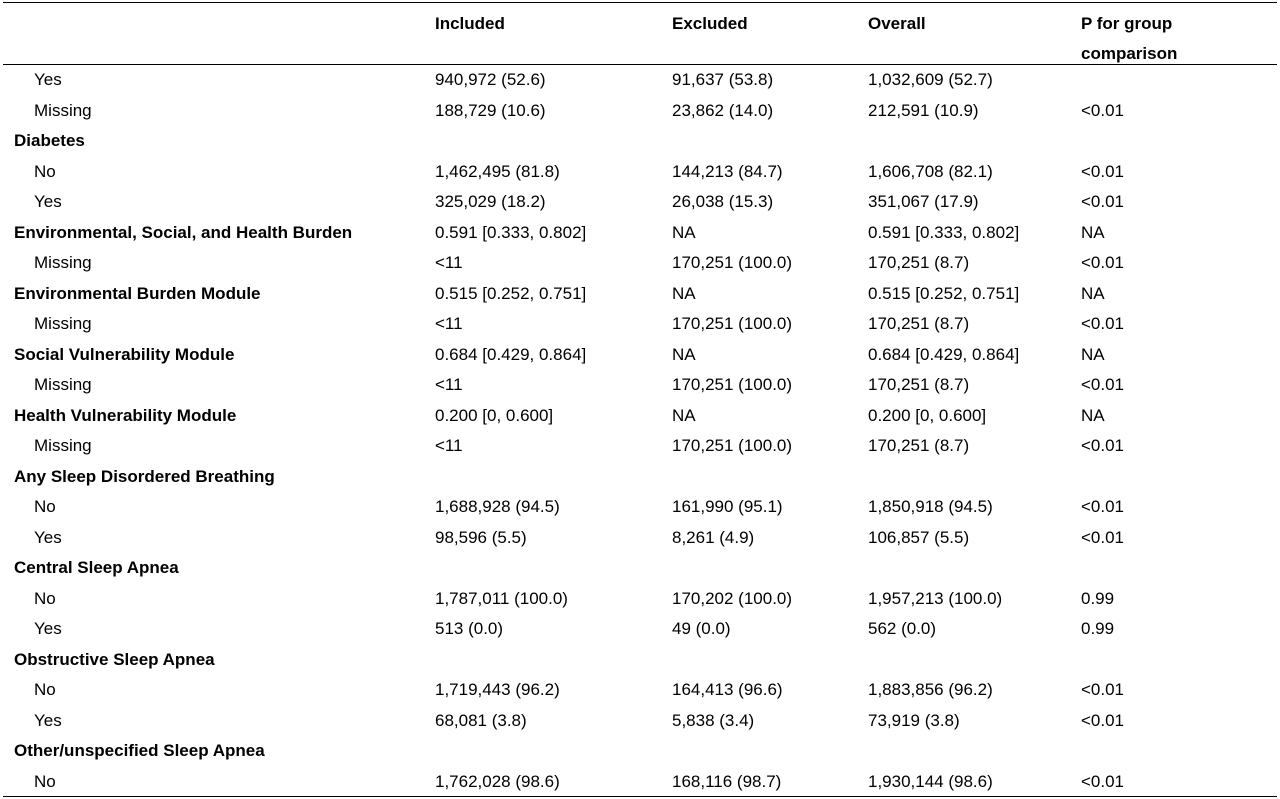 Image resolution: width=1280 pixels, height=799 pixels. Describe the element at coordinates (511, 232) in the screenshot. I see `cell-included: 0.591 [0.333, 0.802]` at that location.